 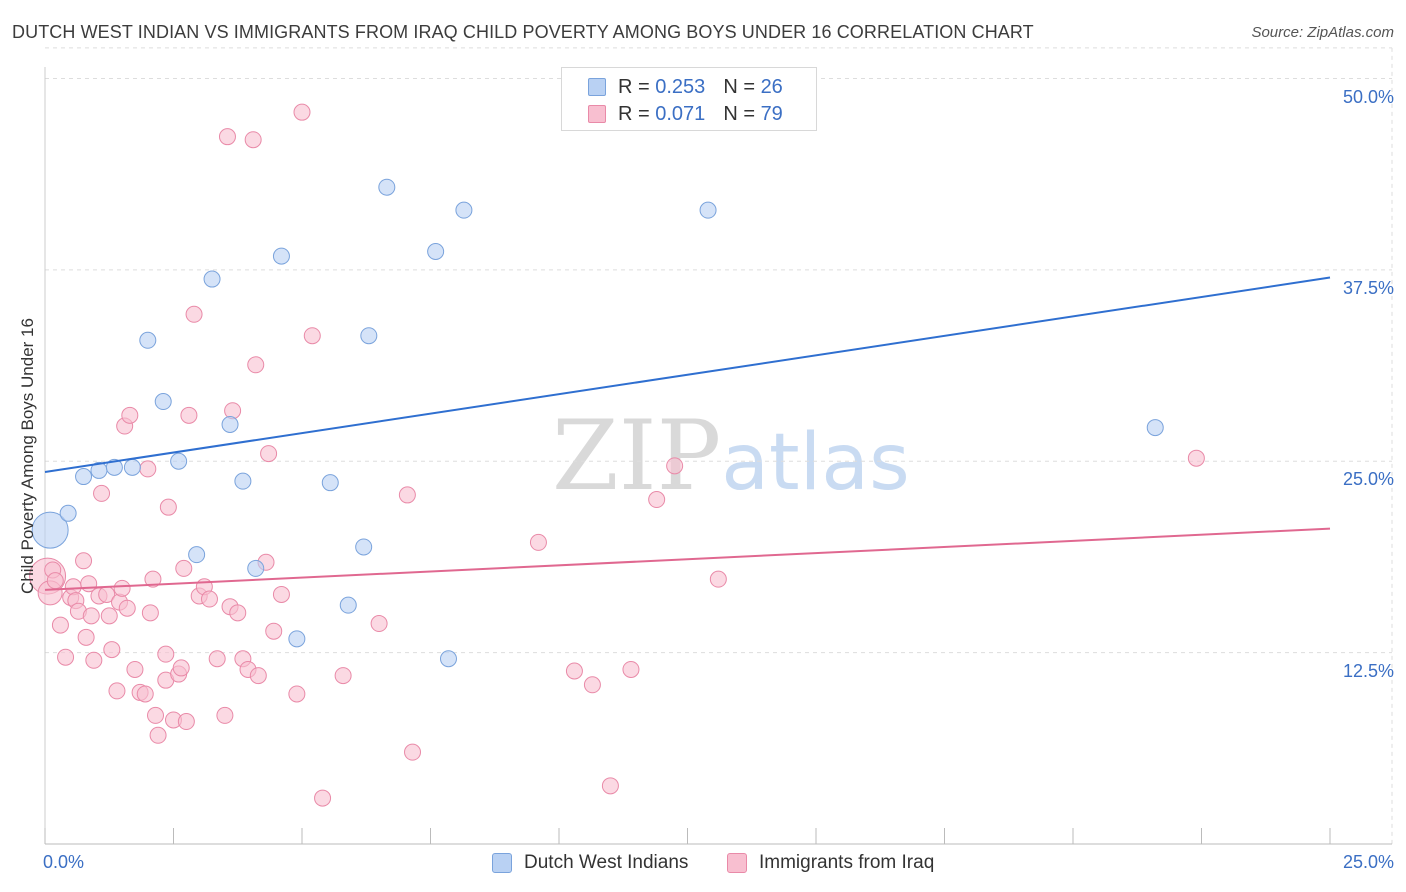 I want to click on zipatlas-watermark: ZIPatlas, so click(x=731, y=456).